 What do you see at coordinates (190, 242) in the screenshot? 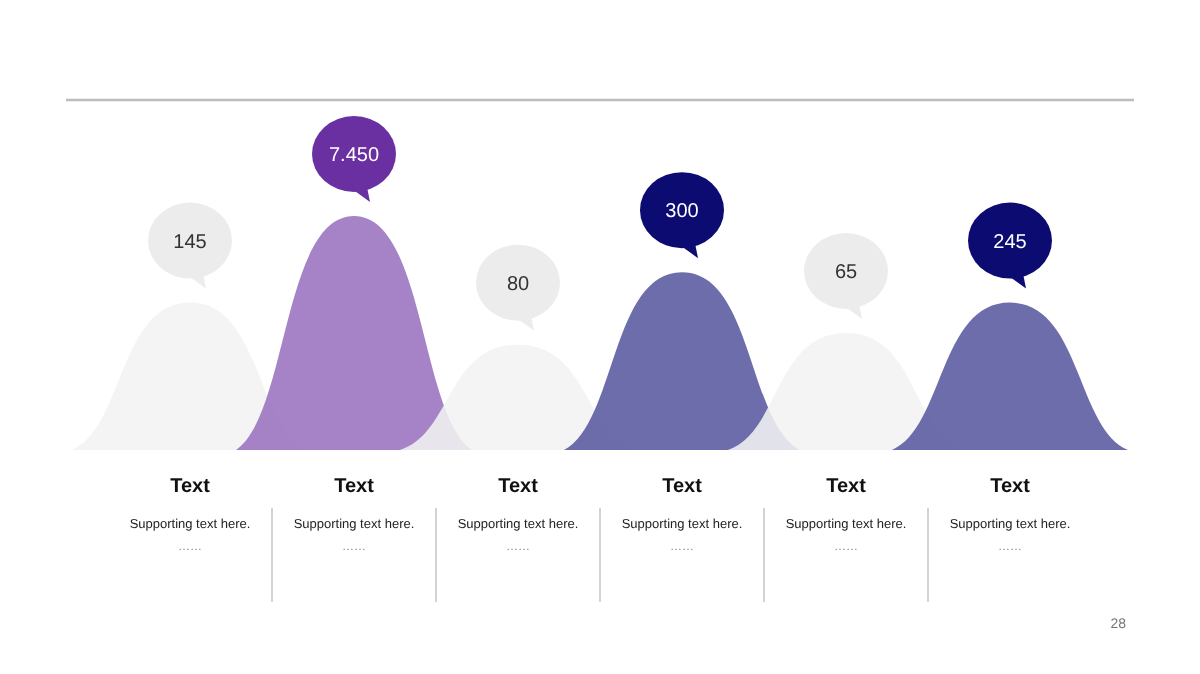
I see `data-label: 145` at bounding box center [190, 242].